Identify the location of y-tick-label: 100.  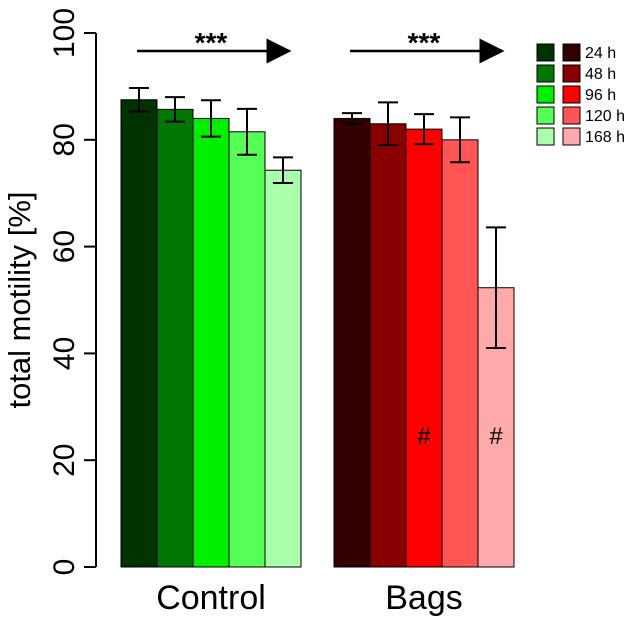
(64, 33).